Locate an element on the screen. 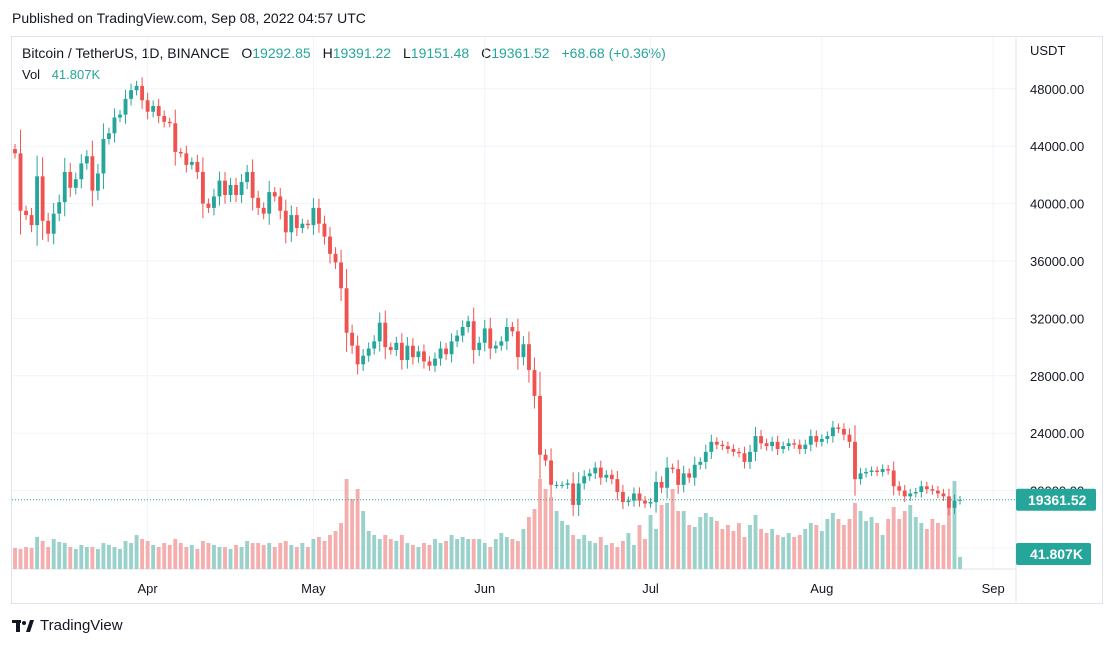 This screenshot has width=1116, height=648. volume-tag is located at coordinates (1053, 554).